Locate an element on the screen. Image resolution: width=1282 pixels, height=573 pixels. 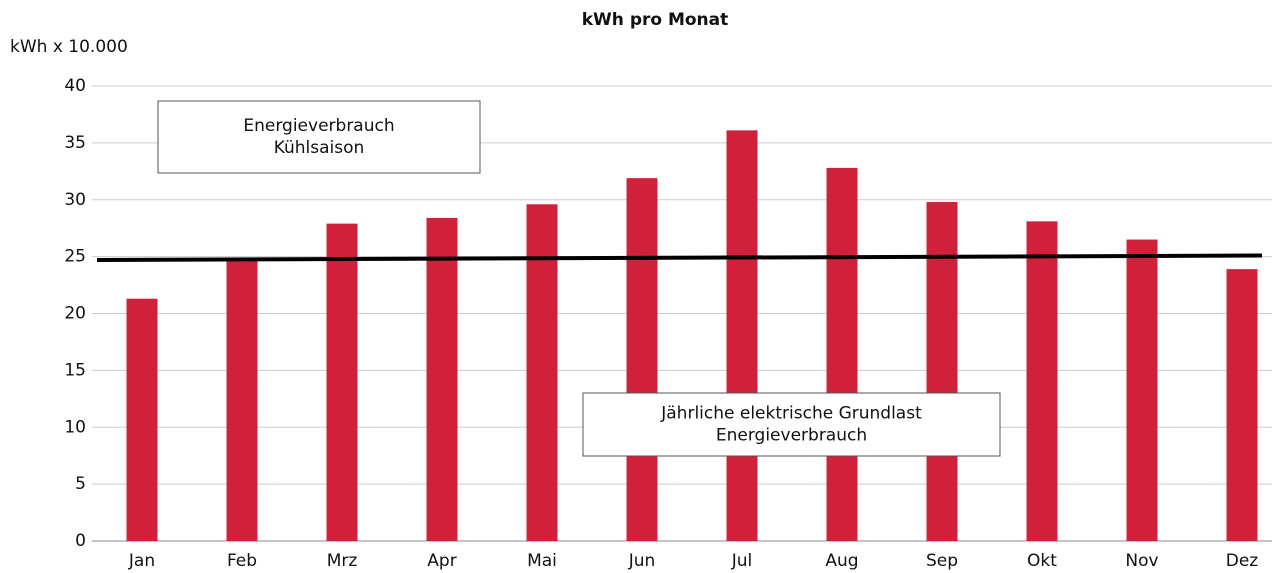
y-tick-label: 10 is located at coordinates (75, 427).